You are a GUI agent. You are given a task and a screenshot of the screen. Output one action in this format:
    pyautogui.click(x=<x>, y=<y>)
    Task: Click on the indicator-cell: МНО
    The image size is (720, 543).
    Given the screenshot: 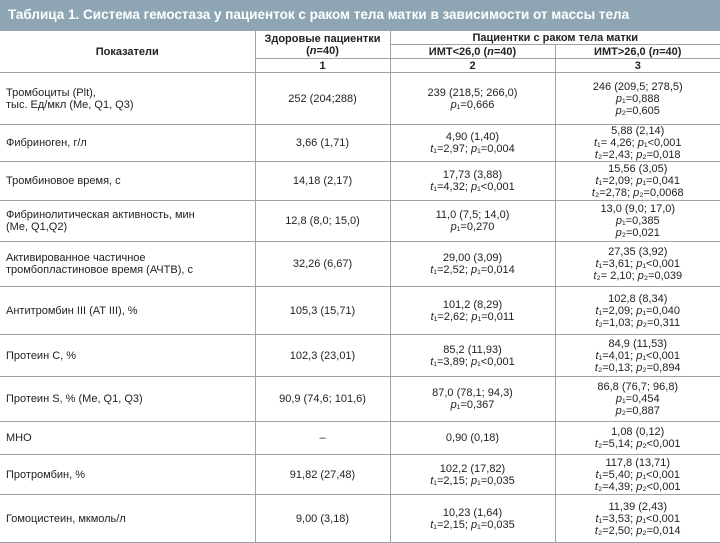 What is the action you would take?
    pyautogui.click(x=127, y=438)
    